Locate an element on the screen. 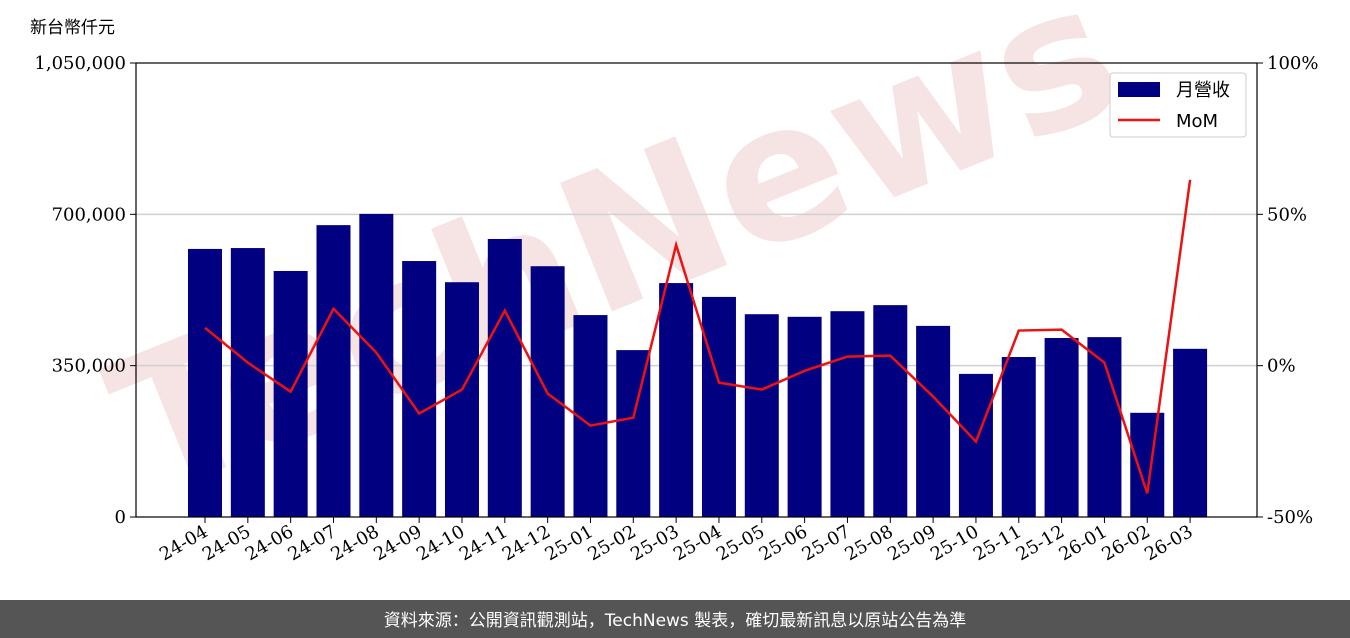  x-tick-label: 24-12 is located at coordinates (526, 543).